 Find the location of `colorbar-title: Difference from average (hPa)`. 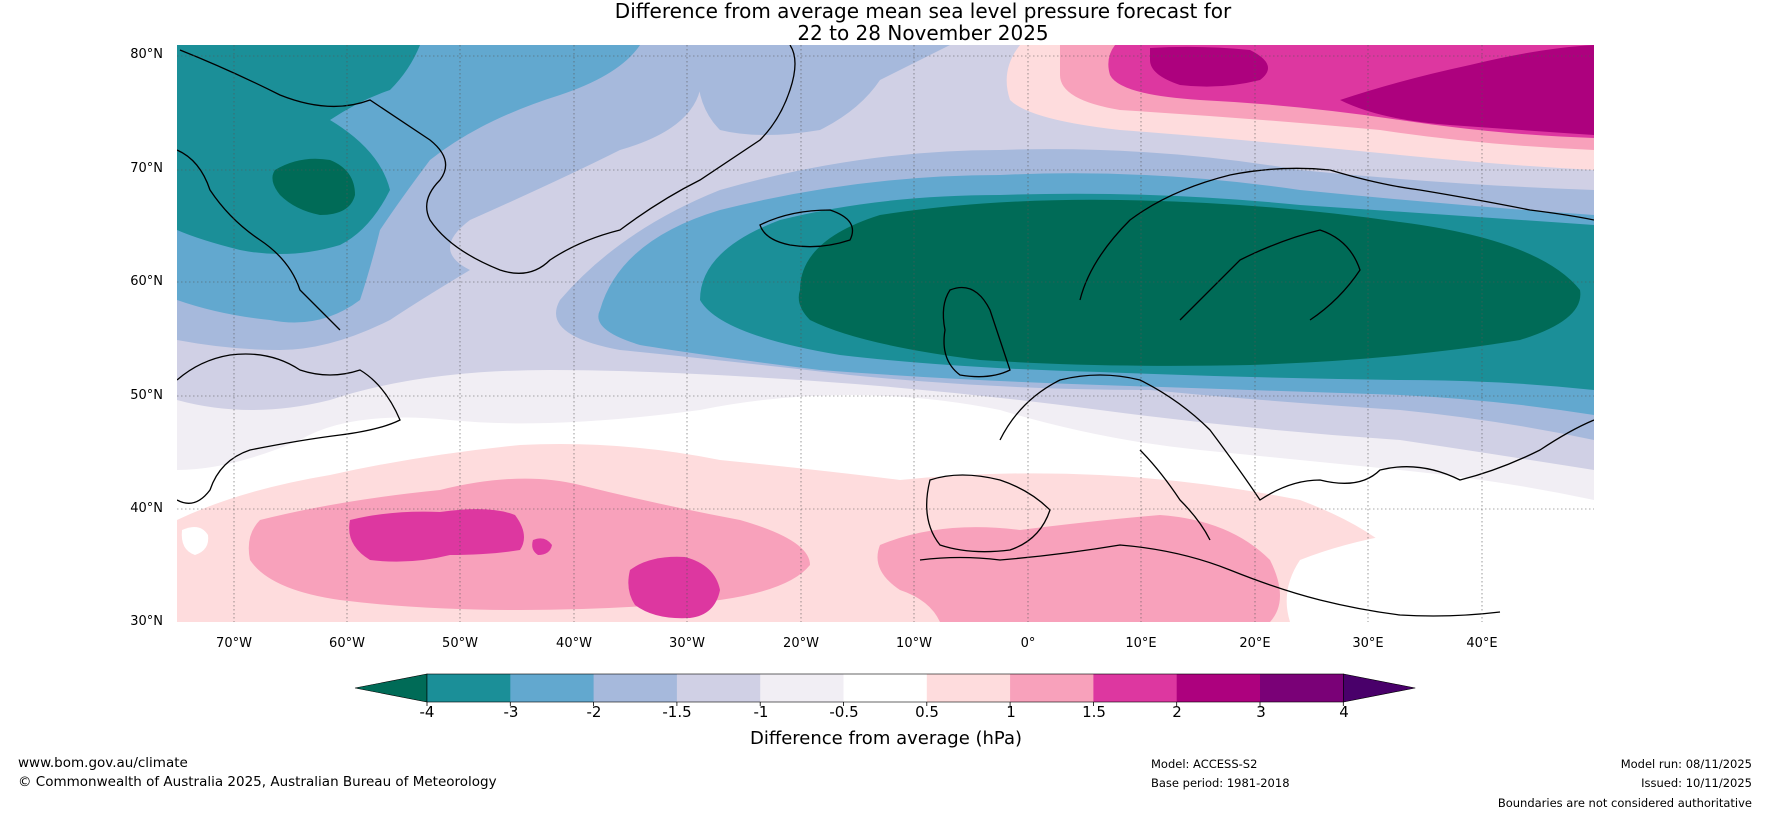

colorbar-title: Difference from average (hPa) is located at coordinates (886, 738).